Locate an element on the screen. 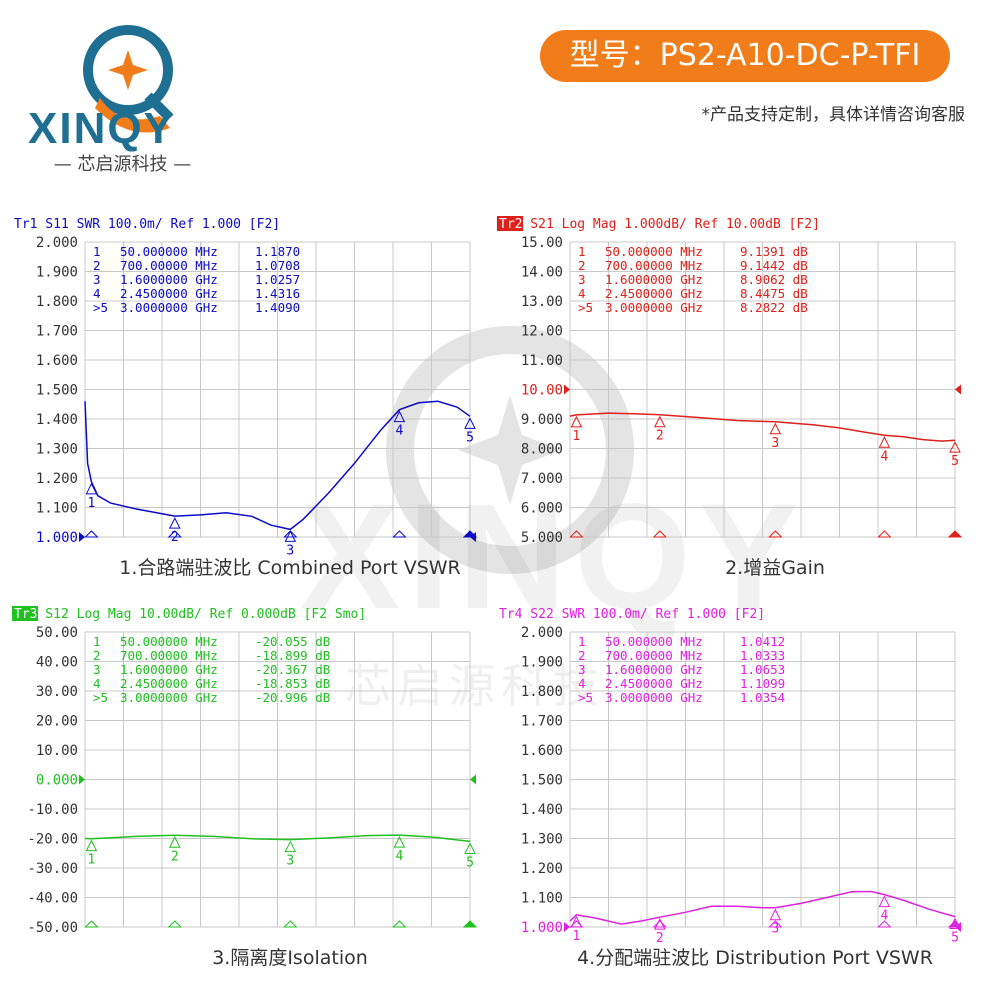  watermark-wordmark: XINQY is located at coordinates (553, 556).